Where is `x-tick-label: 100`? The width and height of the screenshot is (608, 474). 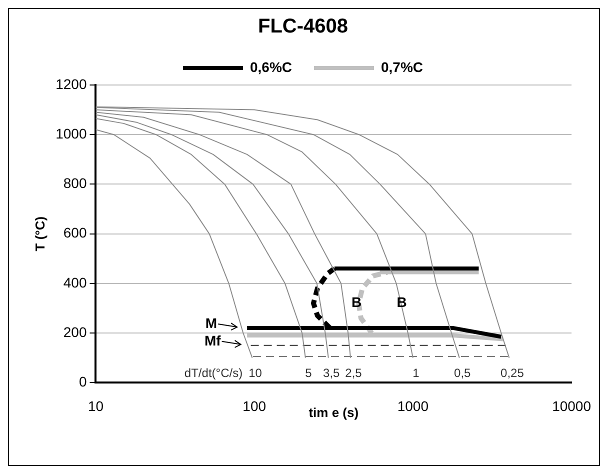
x-tick-label: 100 is located at coordinates (254, 406).